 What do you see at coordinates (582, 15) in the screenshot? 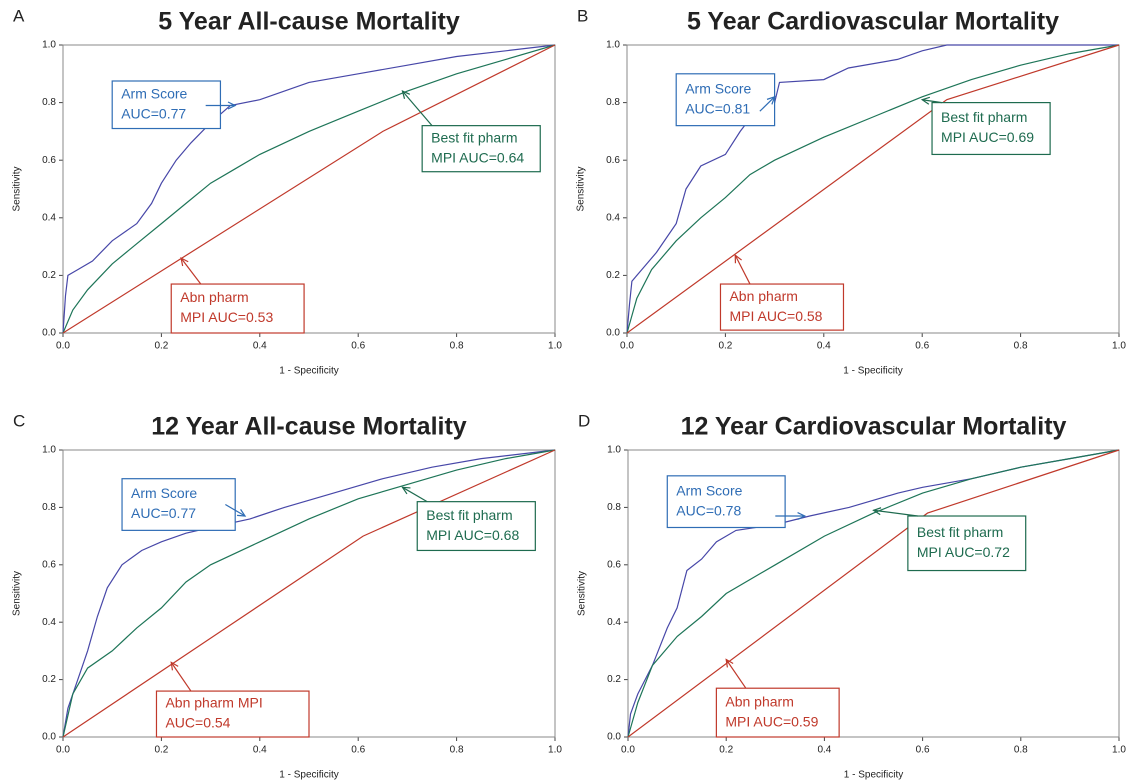
I see `panel-label: B` at bounding box center [582, 15].